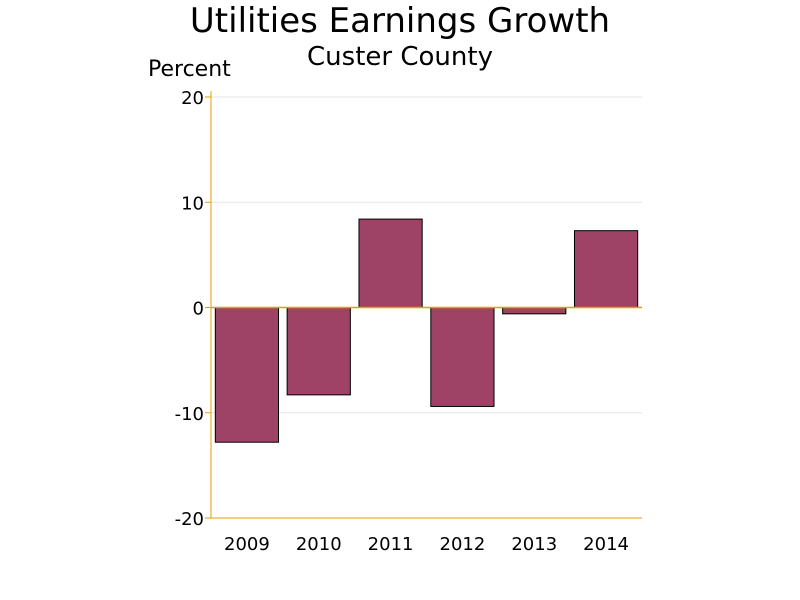 The width and height of the screenshot is (800, 600). I want to click on bar-2009, so click(247, 375).